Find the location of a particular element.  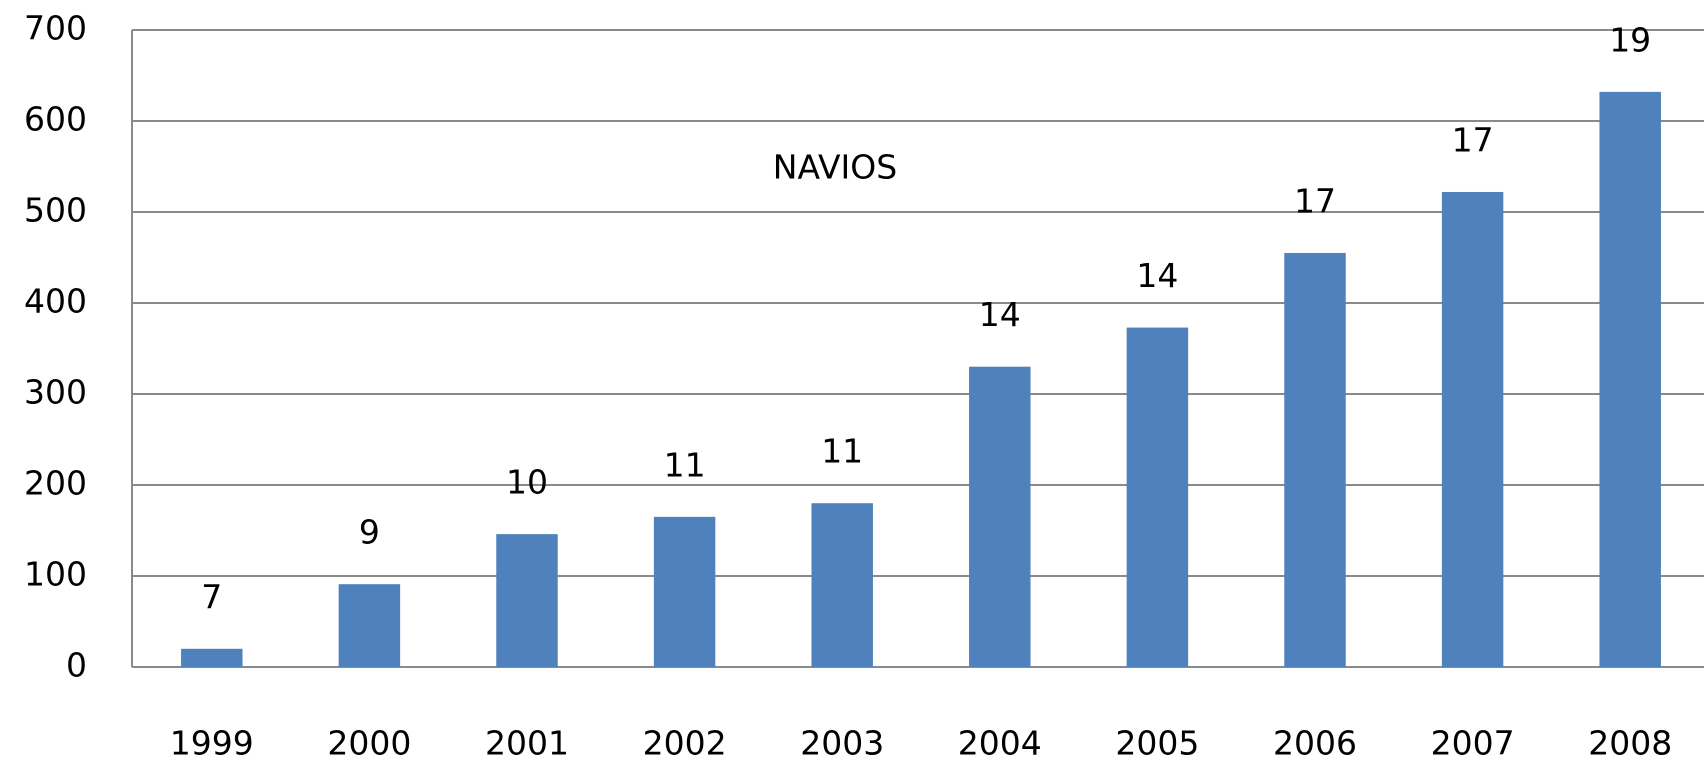

data-label: 7 is located at coordinates (211, 596).